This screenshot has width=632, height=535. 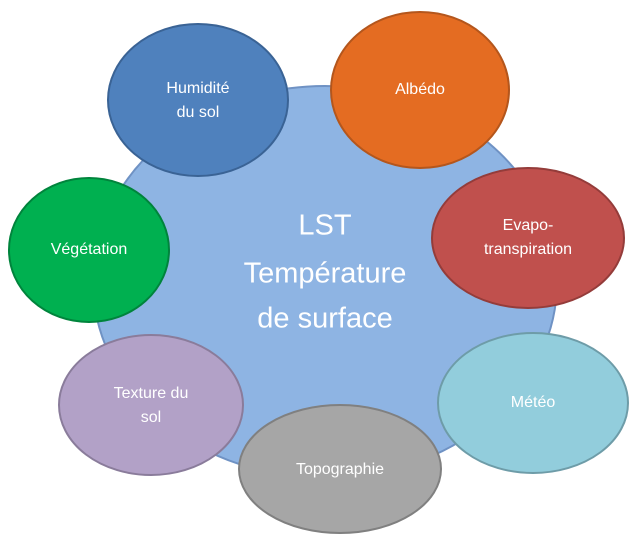 I want to click on node-label: transpiration, so click(x=528, y=249).